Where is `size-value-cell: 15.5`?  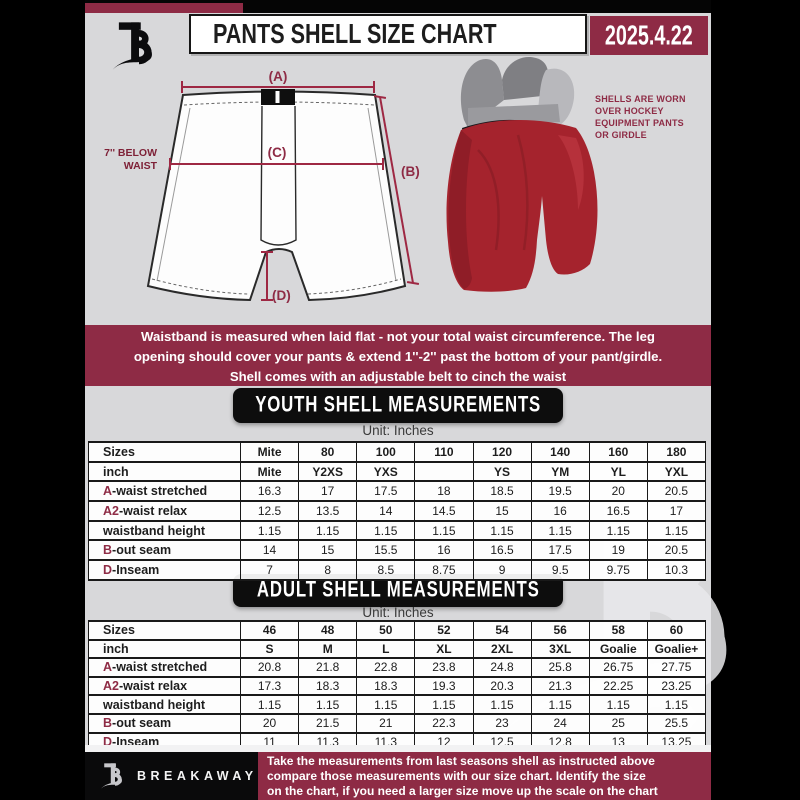 size-value-cell: 15.5 is located at coordinates (386, 550).